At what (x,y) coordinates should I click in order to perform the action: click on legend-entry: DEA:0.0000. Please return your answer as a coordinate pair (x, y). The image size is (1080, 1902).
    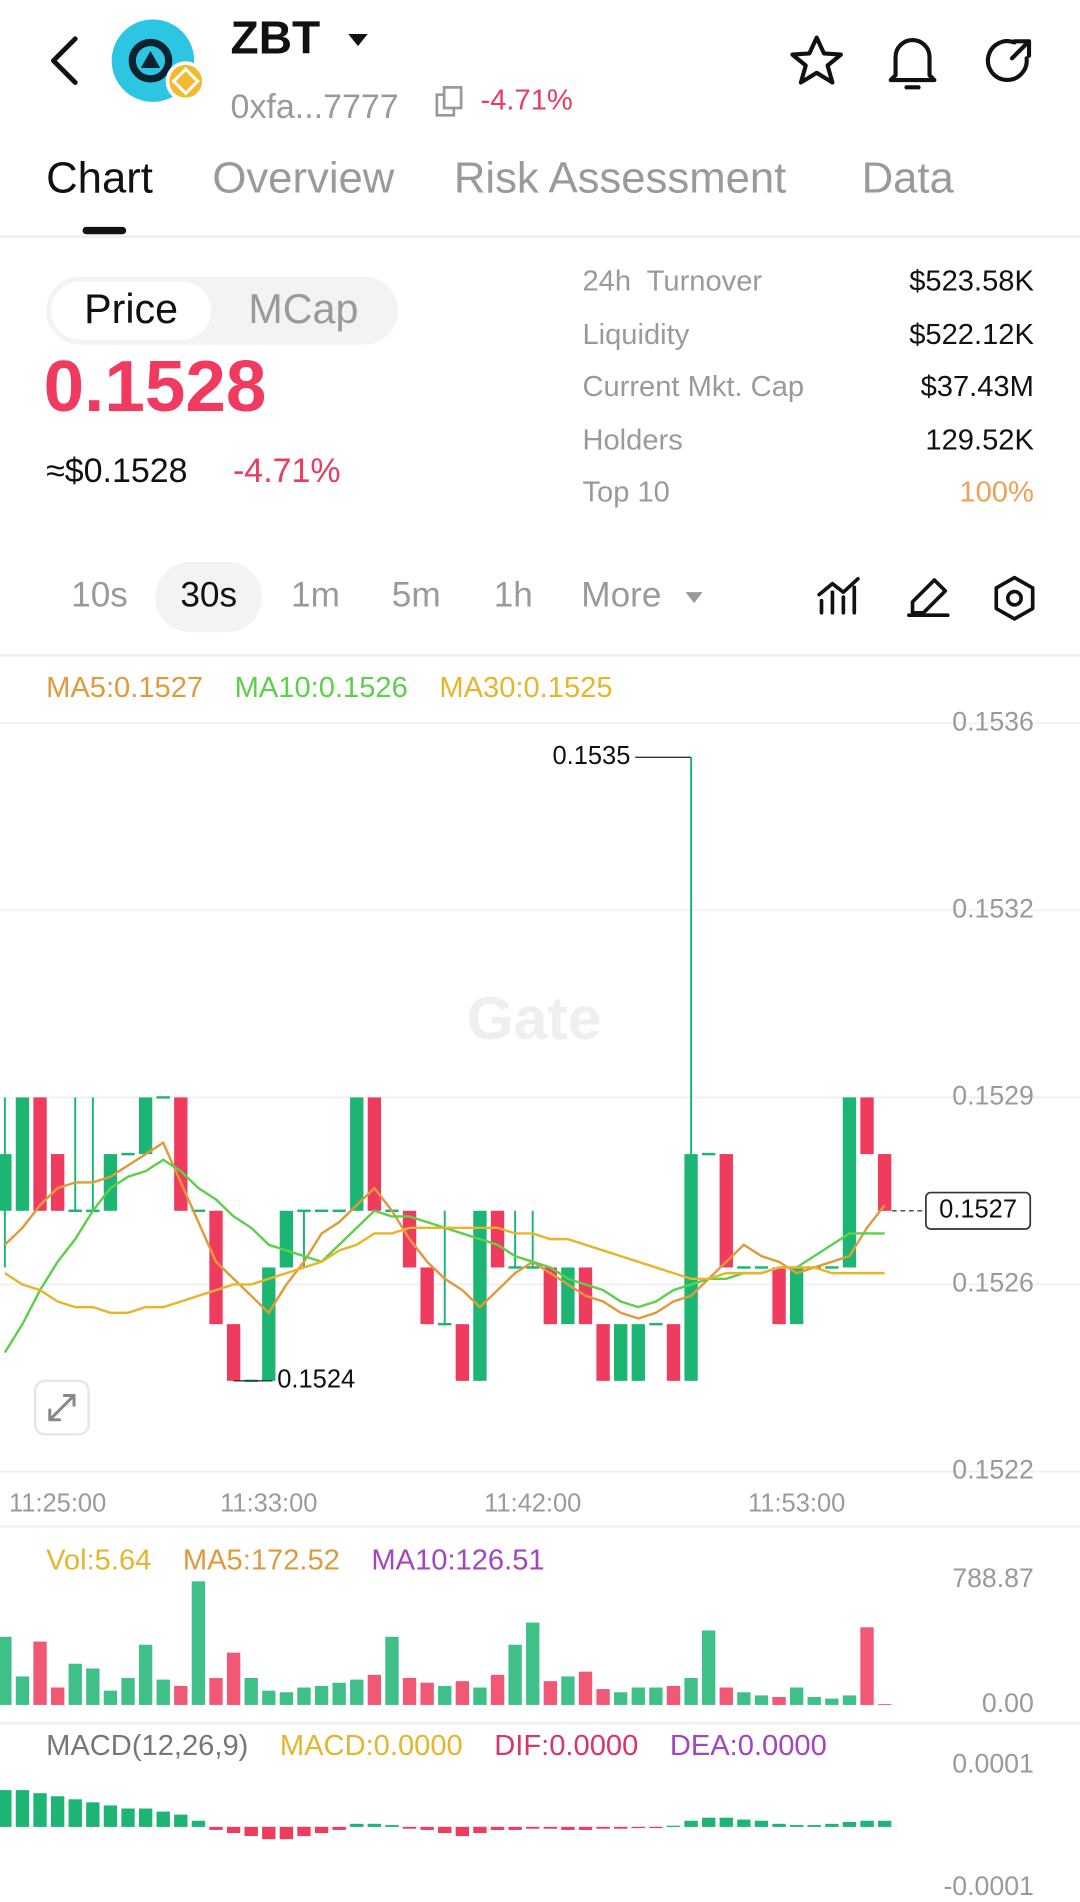
    Looking at the image, I should click on (748, 1746).